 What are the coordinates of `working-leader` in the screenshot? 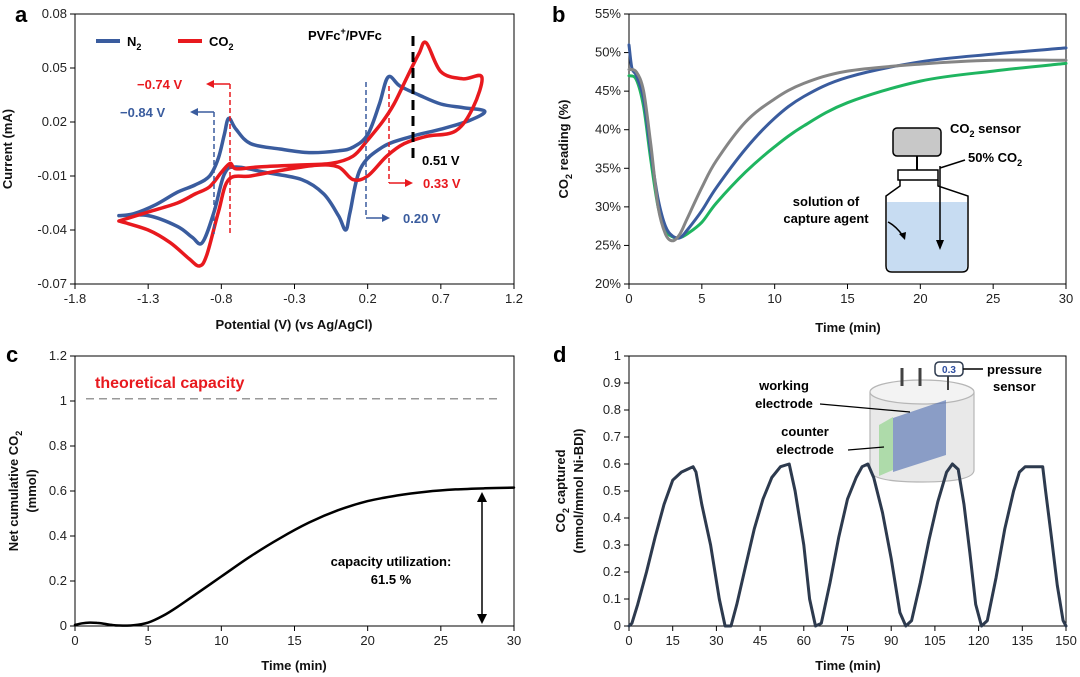 It's located at (865, 408).